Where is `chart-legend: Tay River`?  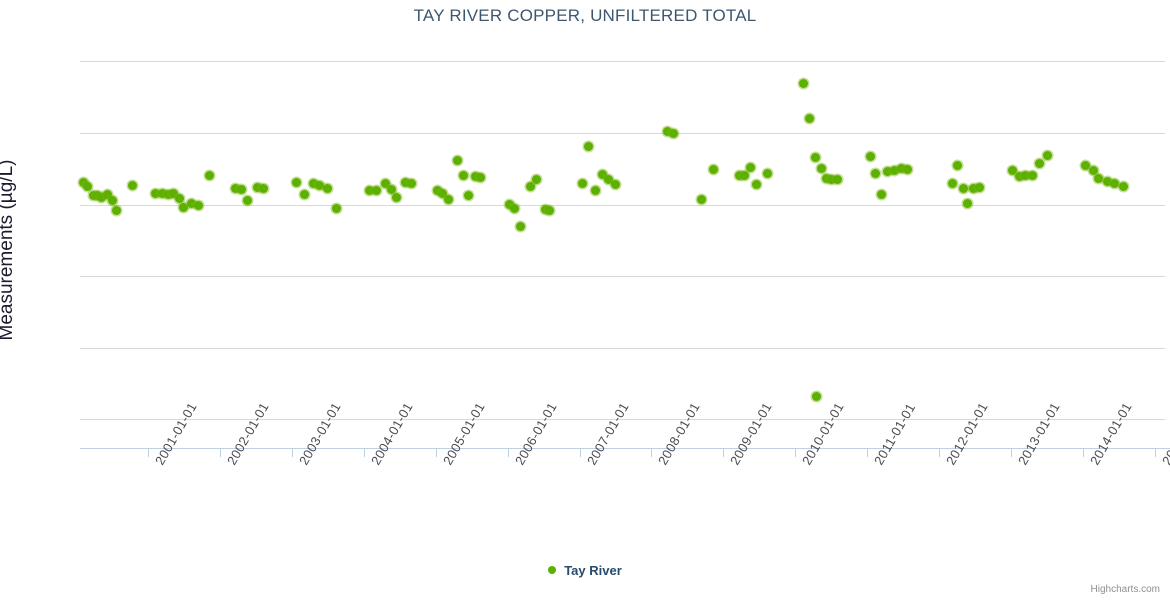 chart-legend: Tay River is located at coordinates (585, 570).